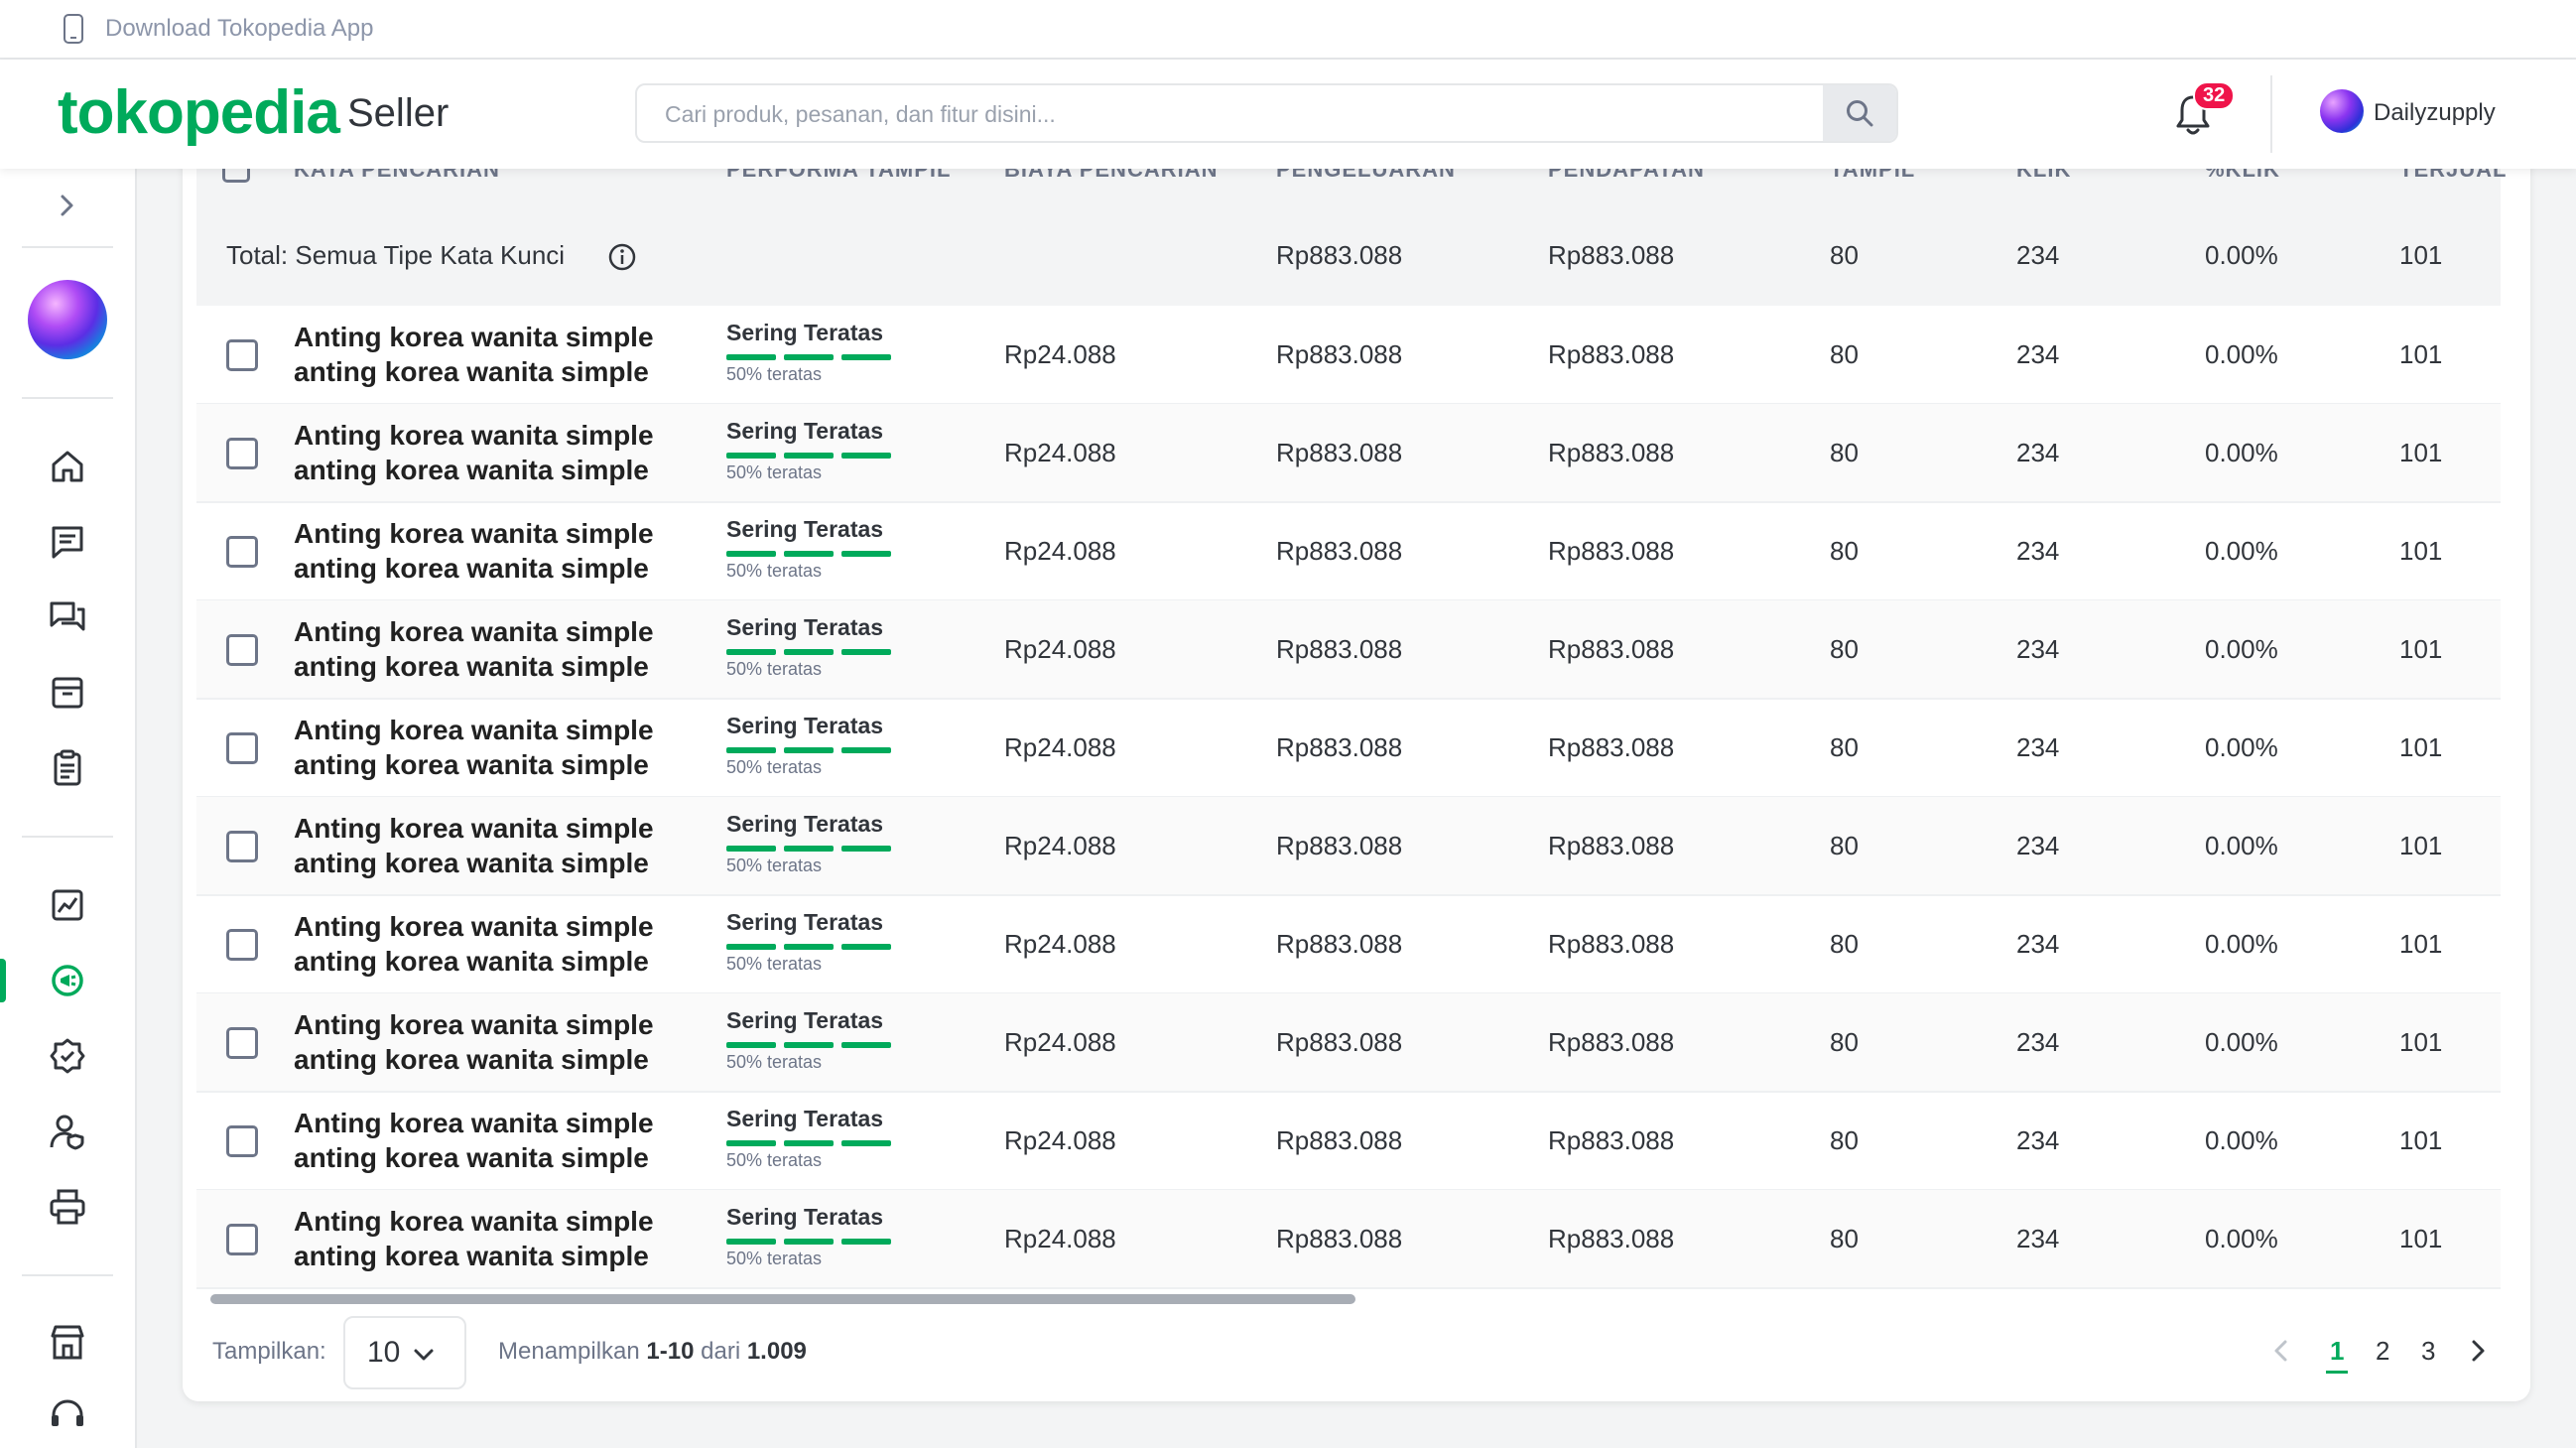 The height and width of the screenshot is (1448, 2576). Describe the element at coordinates (1340, 255) in the screenshot. I see `total-pengeluaran: Rp883.088` at that location.